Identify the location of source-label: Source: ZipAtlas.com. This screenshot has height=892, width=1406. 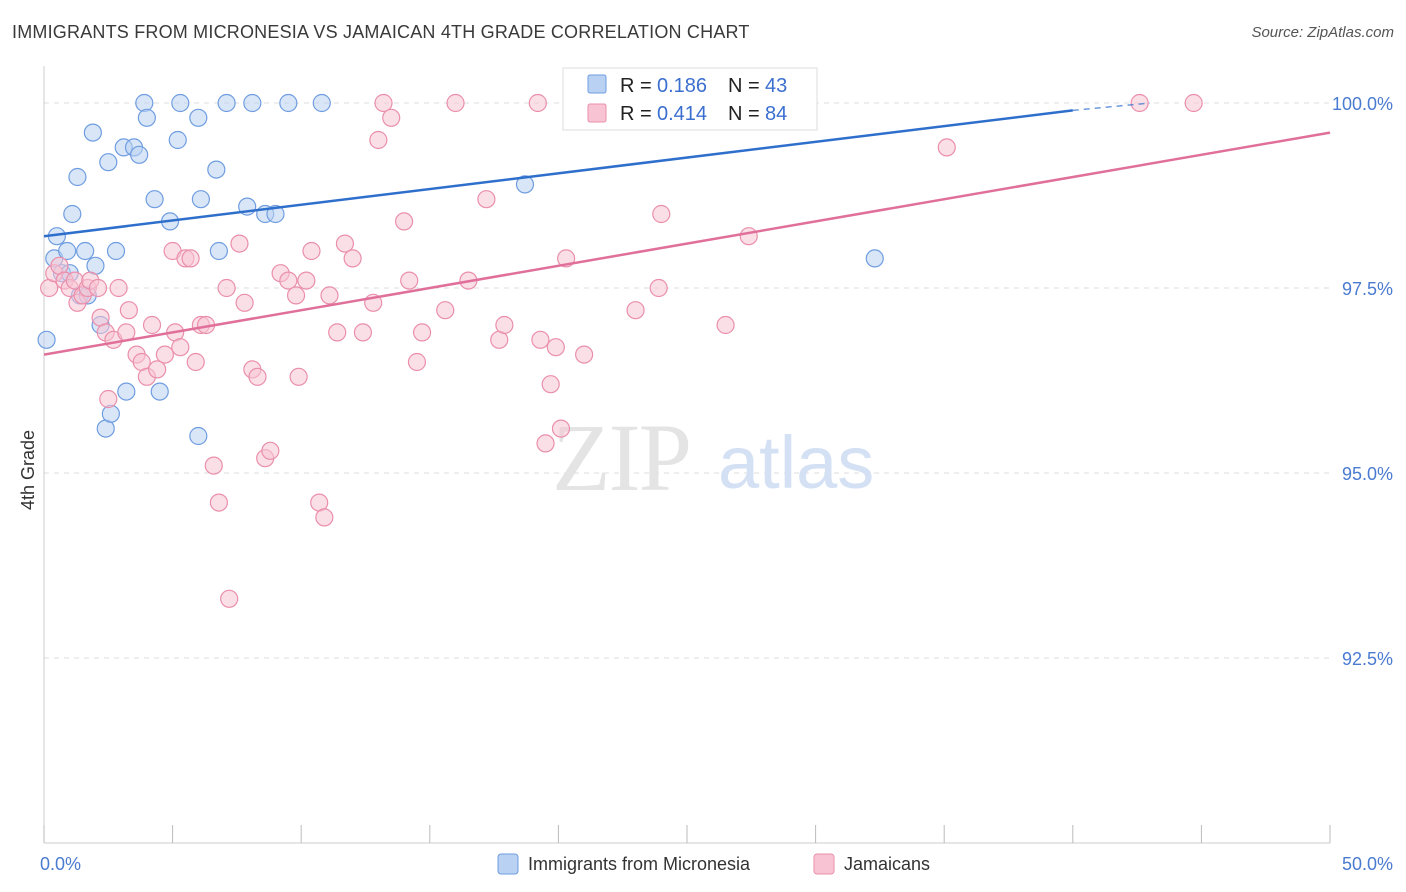
(1322, 32).